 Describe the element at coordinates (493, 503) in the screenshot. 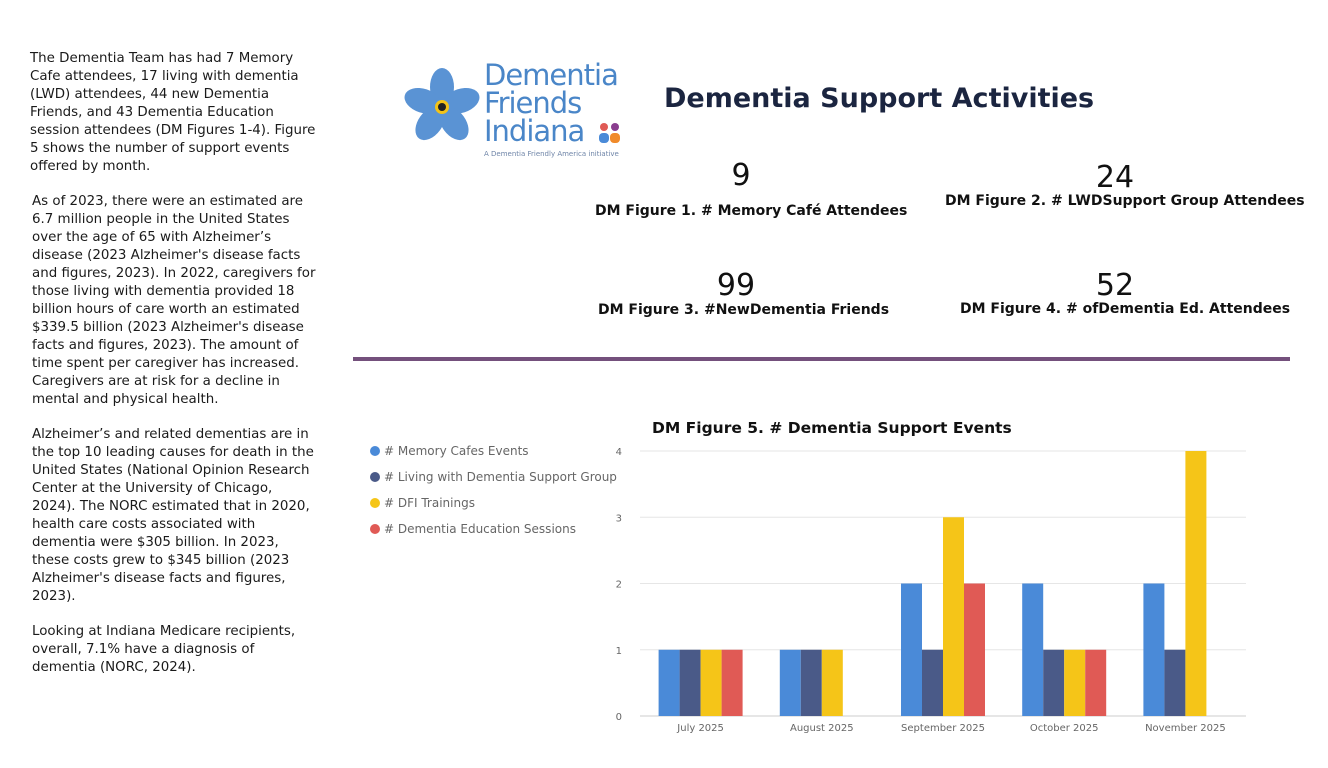

I see `legend-item-dfi-trainings: # DFI Trainings` at that location.